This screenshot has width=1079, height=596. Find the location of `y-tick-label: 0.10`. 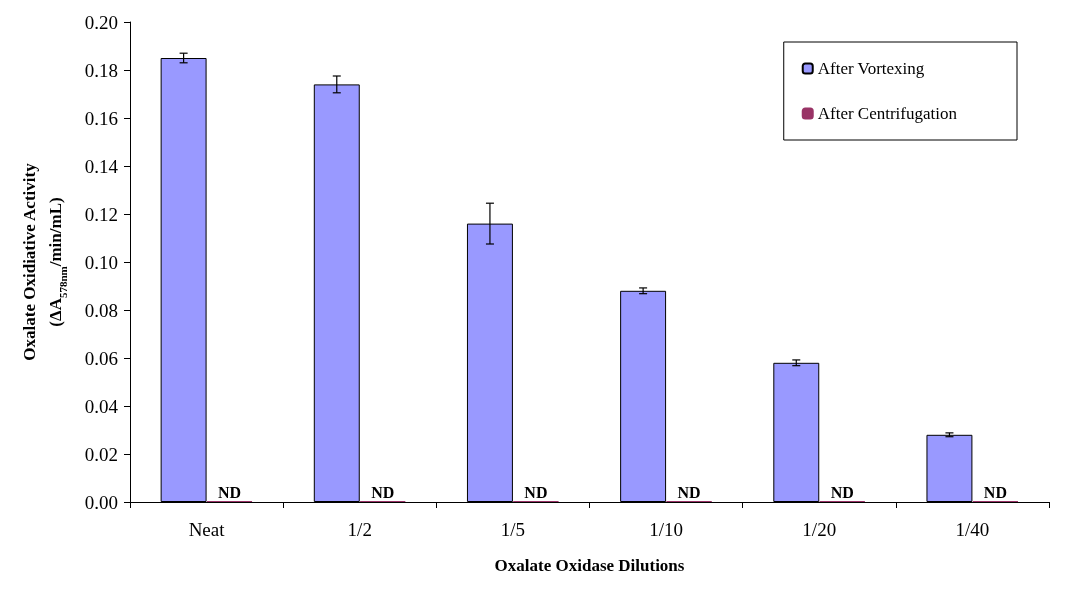

y-tick-label: 0.10 is located at coordinates (101, 262).